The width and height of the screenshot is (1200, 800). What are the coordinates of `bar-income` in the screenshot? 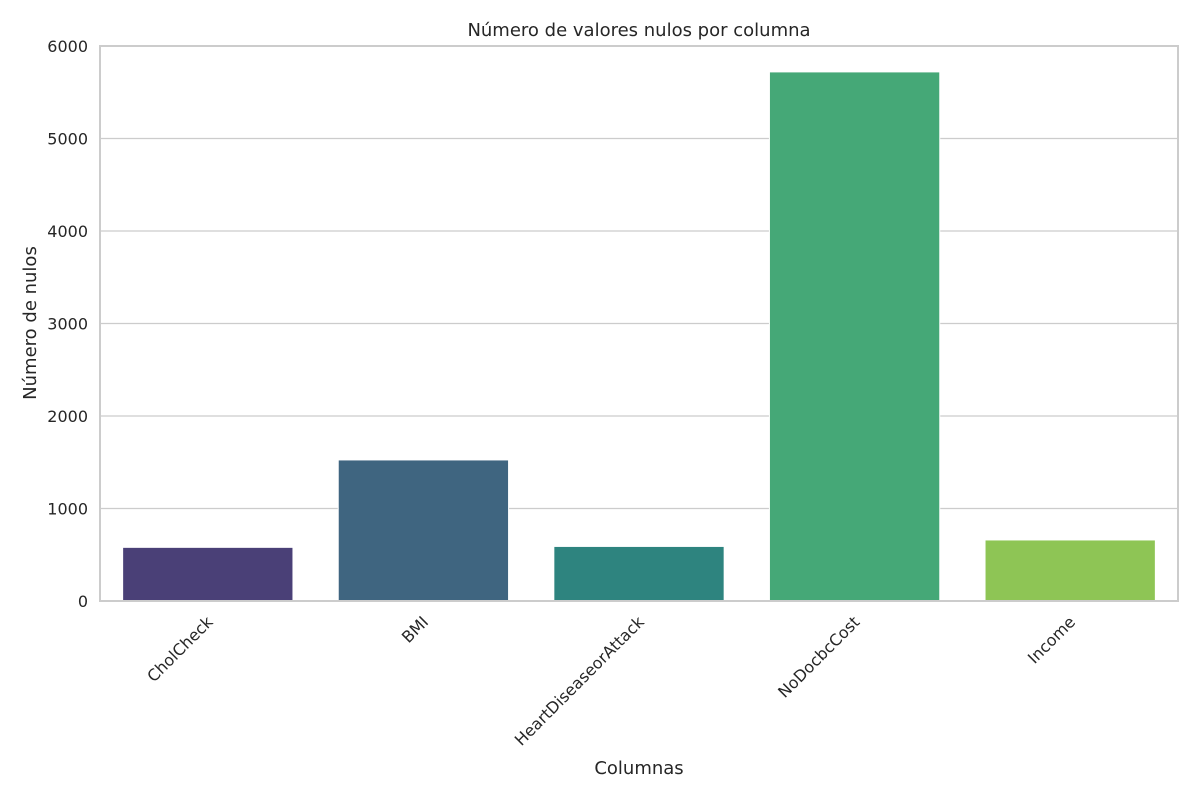 It's located at (1070, 570).